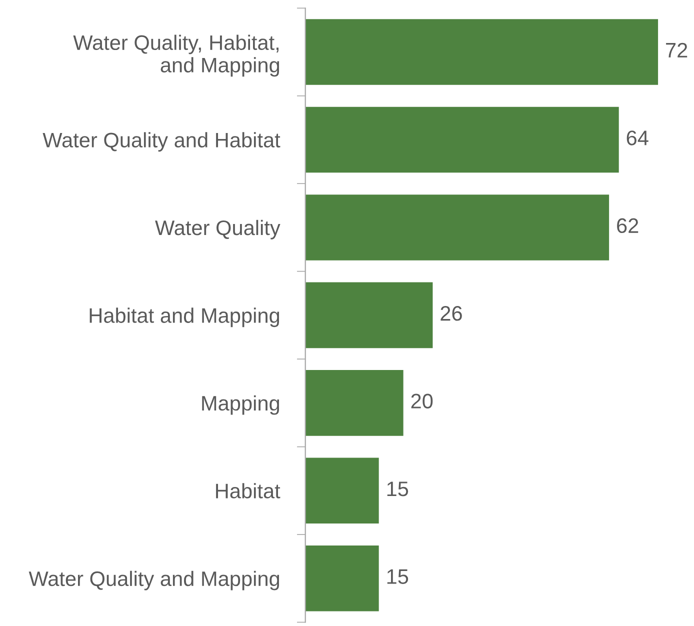 The height and width of the screenshot is (626, 694). I want to click on data-label: 62, so click(627, 226).